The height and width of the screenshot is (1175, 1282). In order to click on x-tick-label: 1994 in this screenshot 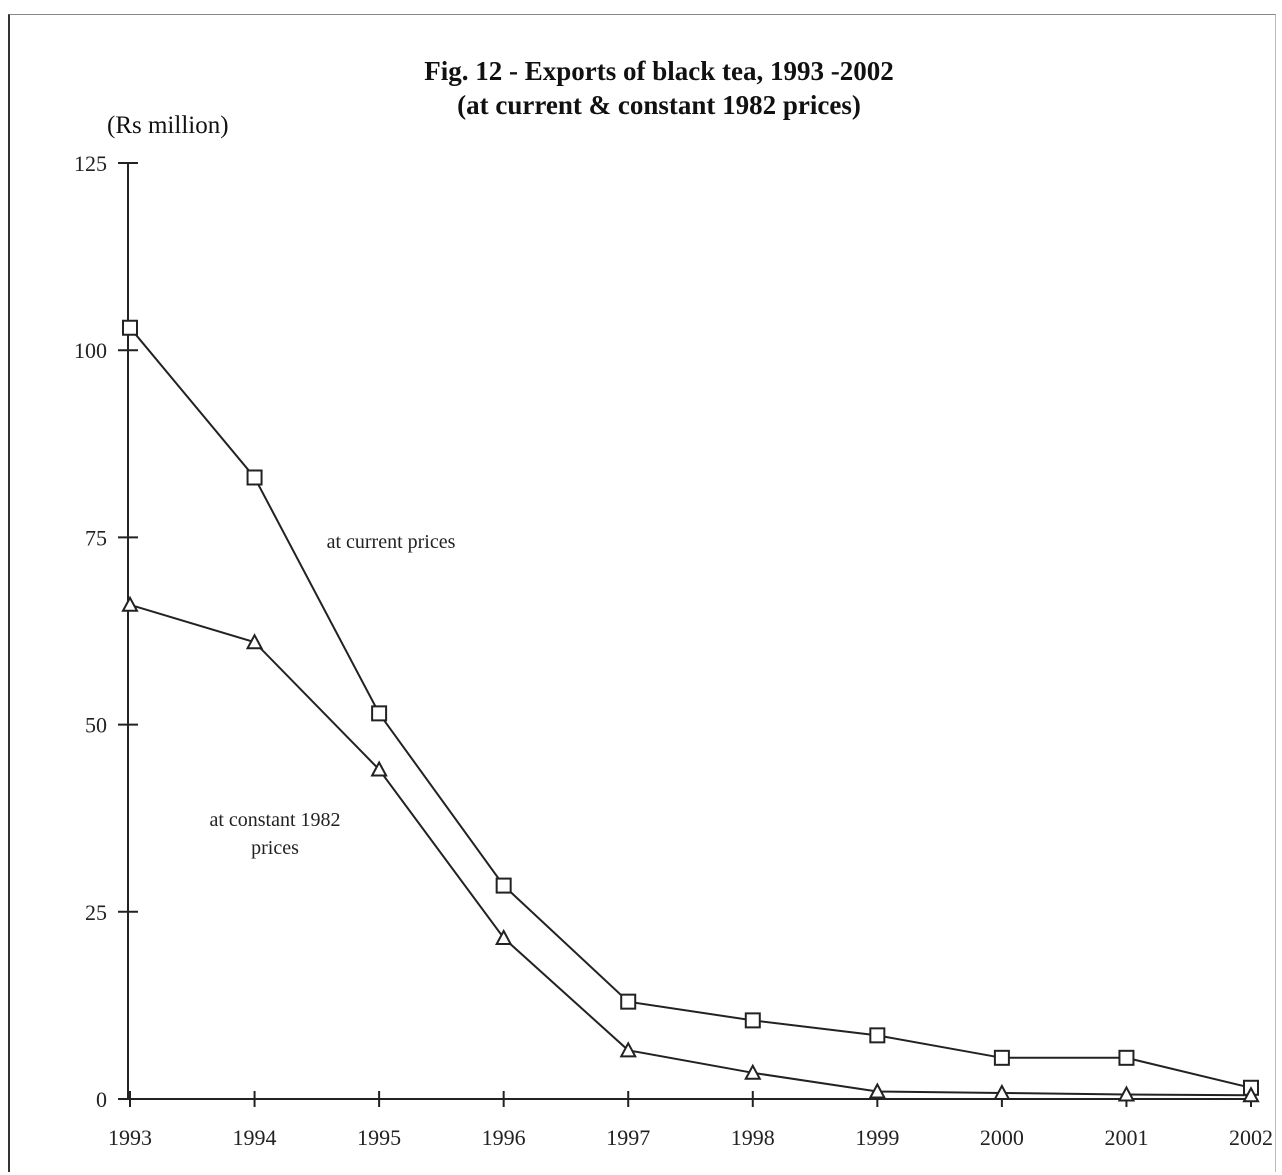, I will do `click(255, 1137)`.